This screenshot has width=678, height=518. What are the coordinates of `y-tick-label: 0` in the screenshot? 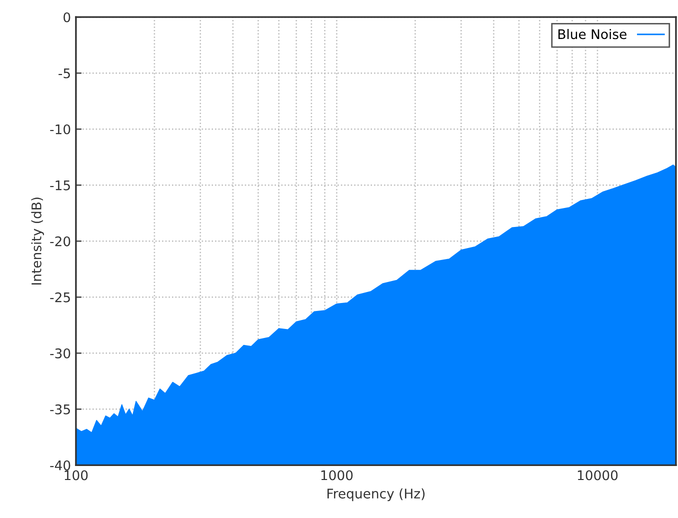 It's located at (67, 17).